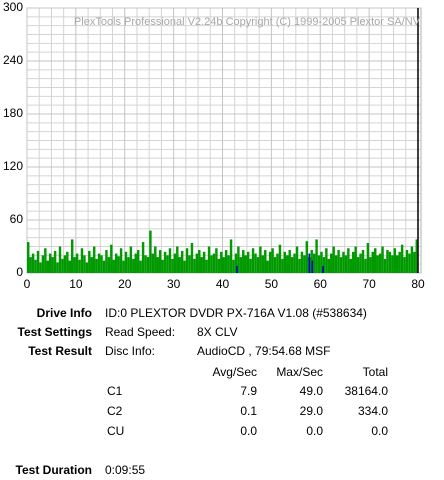 The image size is (444, 480). Describe the element at coordinates (76, 284) in the screenshot. I see `x-tick-label: 10` at that location.